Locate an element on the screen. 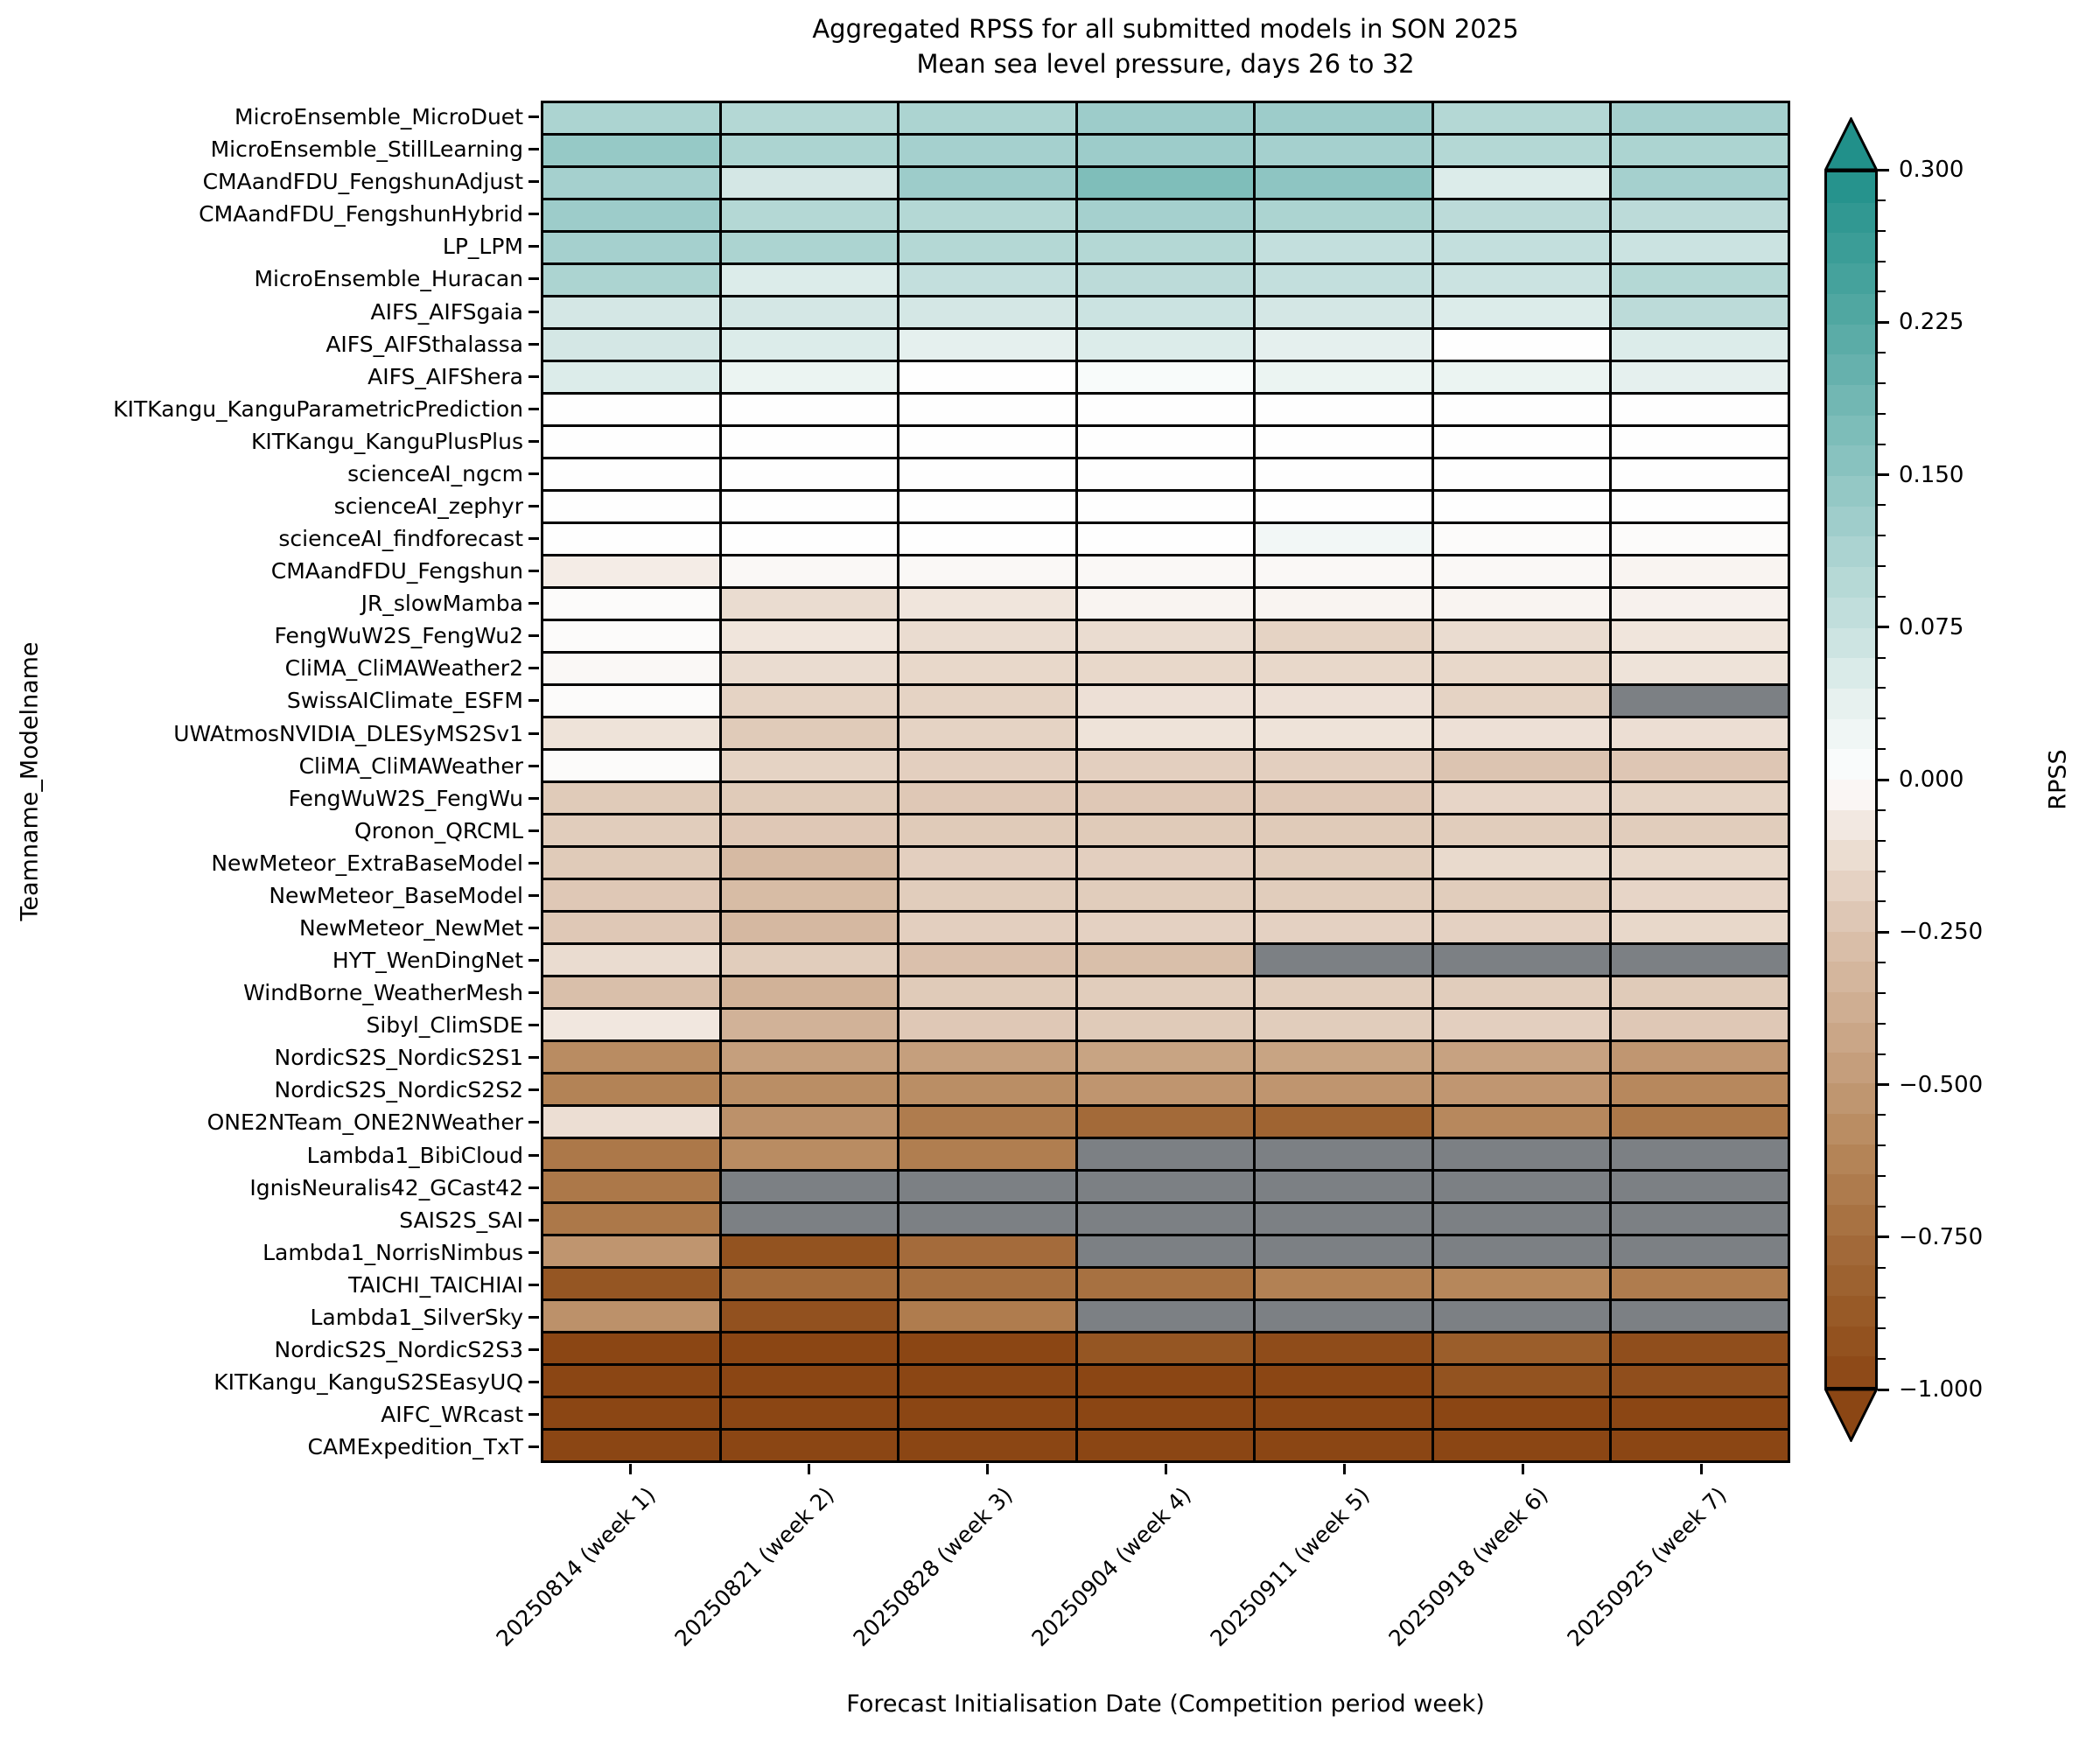 Image resolution: width=2100 pixels, height=1750 pixels. y-tick-label: NewMeteor_NewMet is located at coordinates (410, 927).